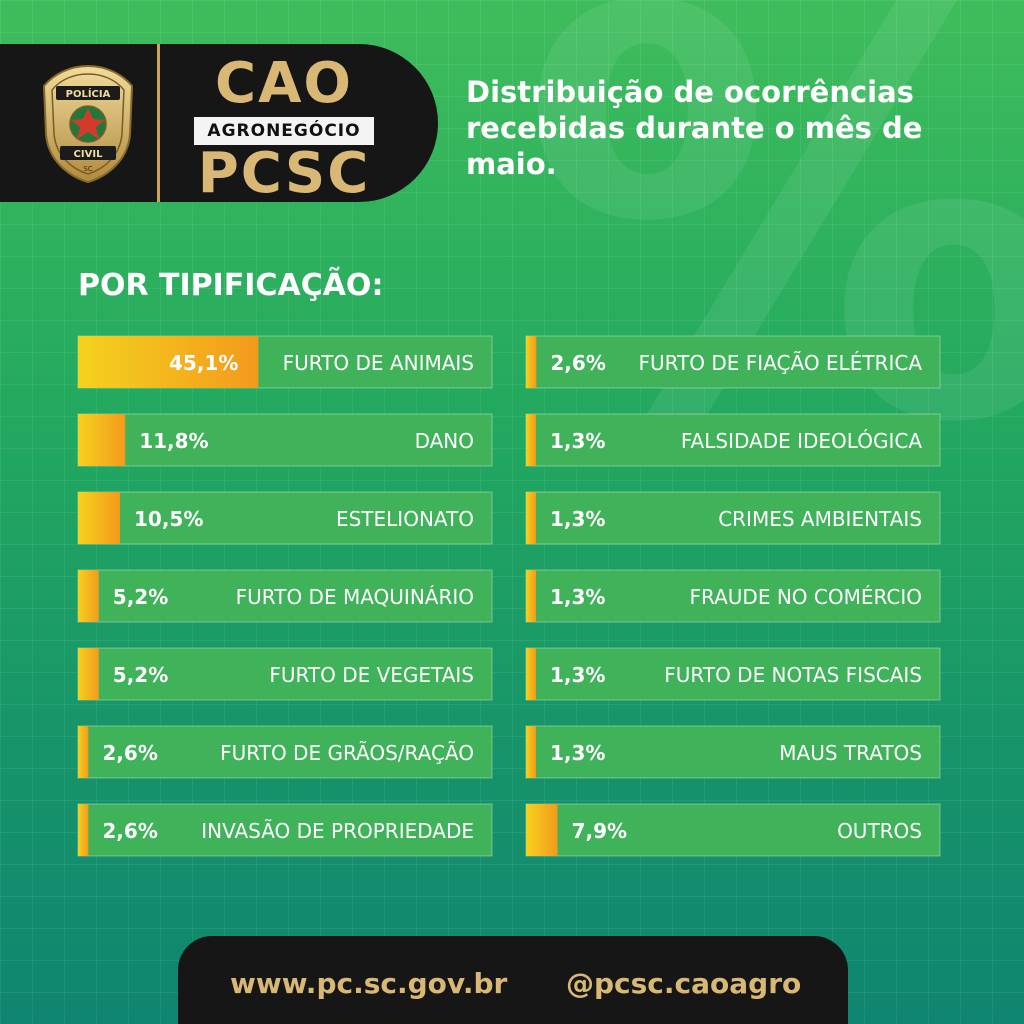 This screenshot has height=1024, width=1024. What do you see at coordinates (599, 831) in the screenshot?
I see `bar-value-label: 7,9%` at bounding box center [599, 831].